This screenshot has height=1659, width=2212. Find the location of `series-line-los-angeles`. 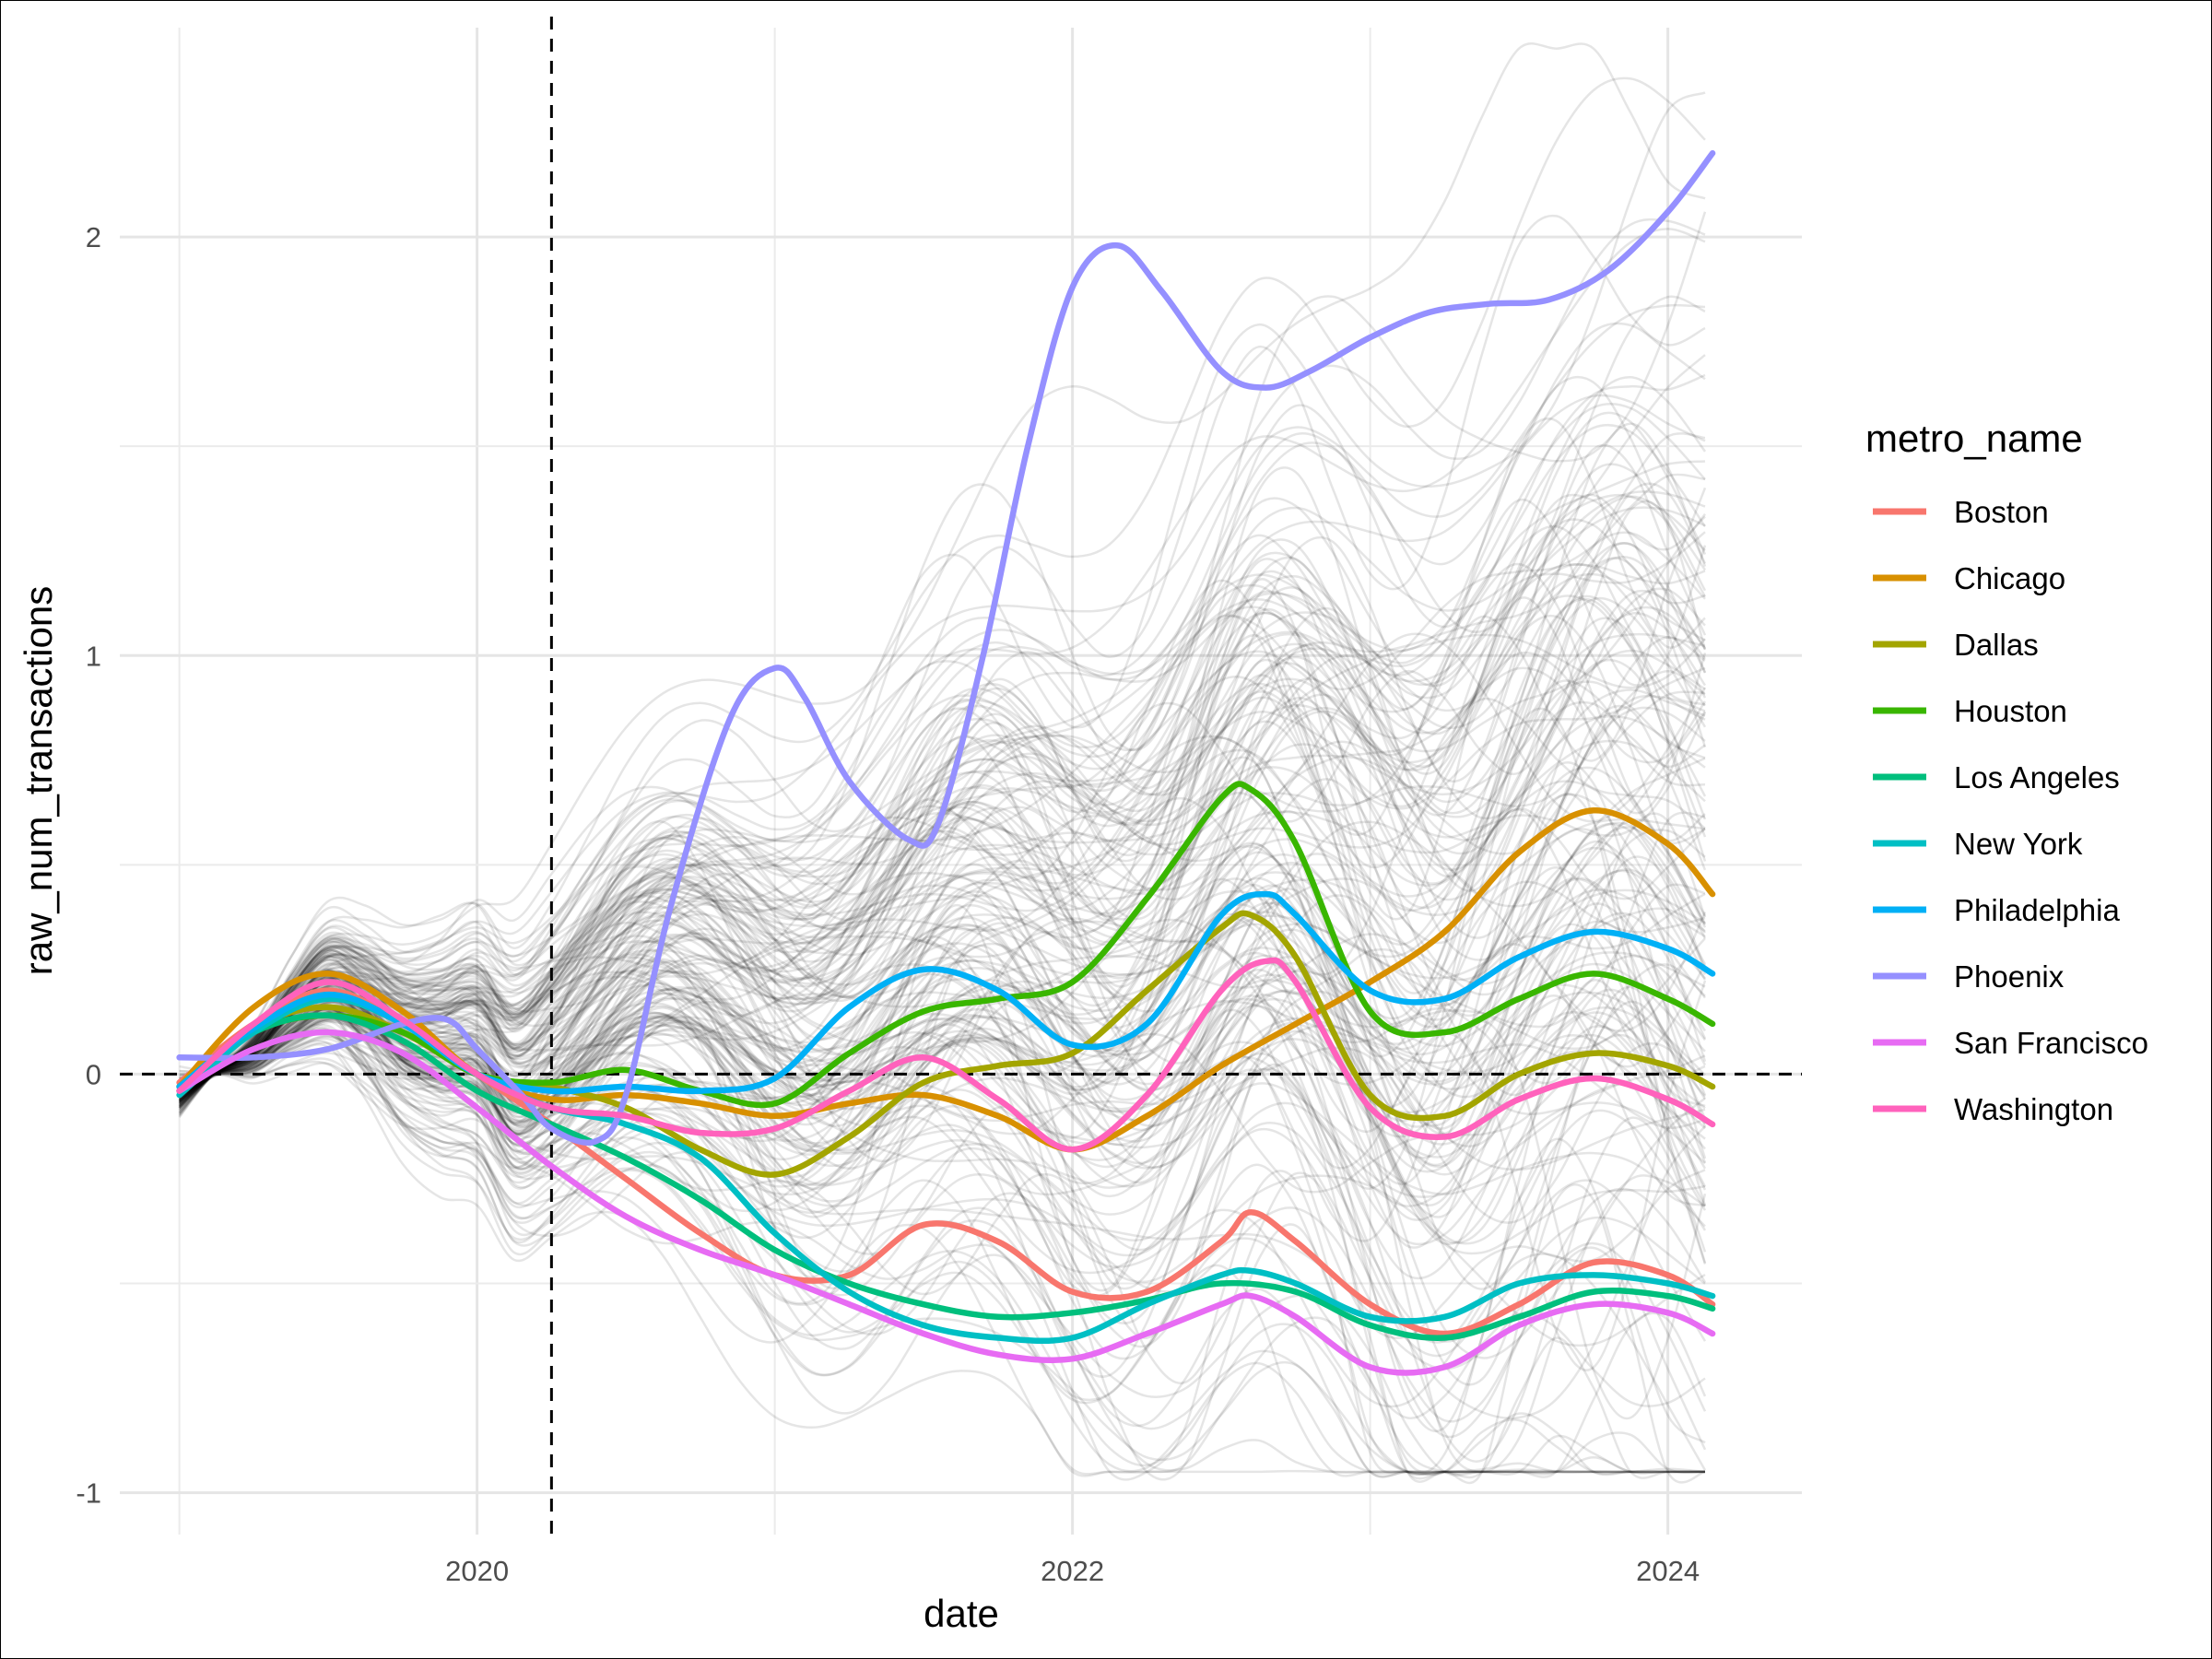

series-line-los-angeles is located at coordinates (946, 1176).